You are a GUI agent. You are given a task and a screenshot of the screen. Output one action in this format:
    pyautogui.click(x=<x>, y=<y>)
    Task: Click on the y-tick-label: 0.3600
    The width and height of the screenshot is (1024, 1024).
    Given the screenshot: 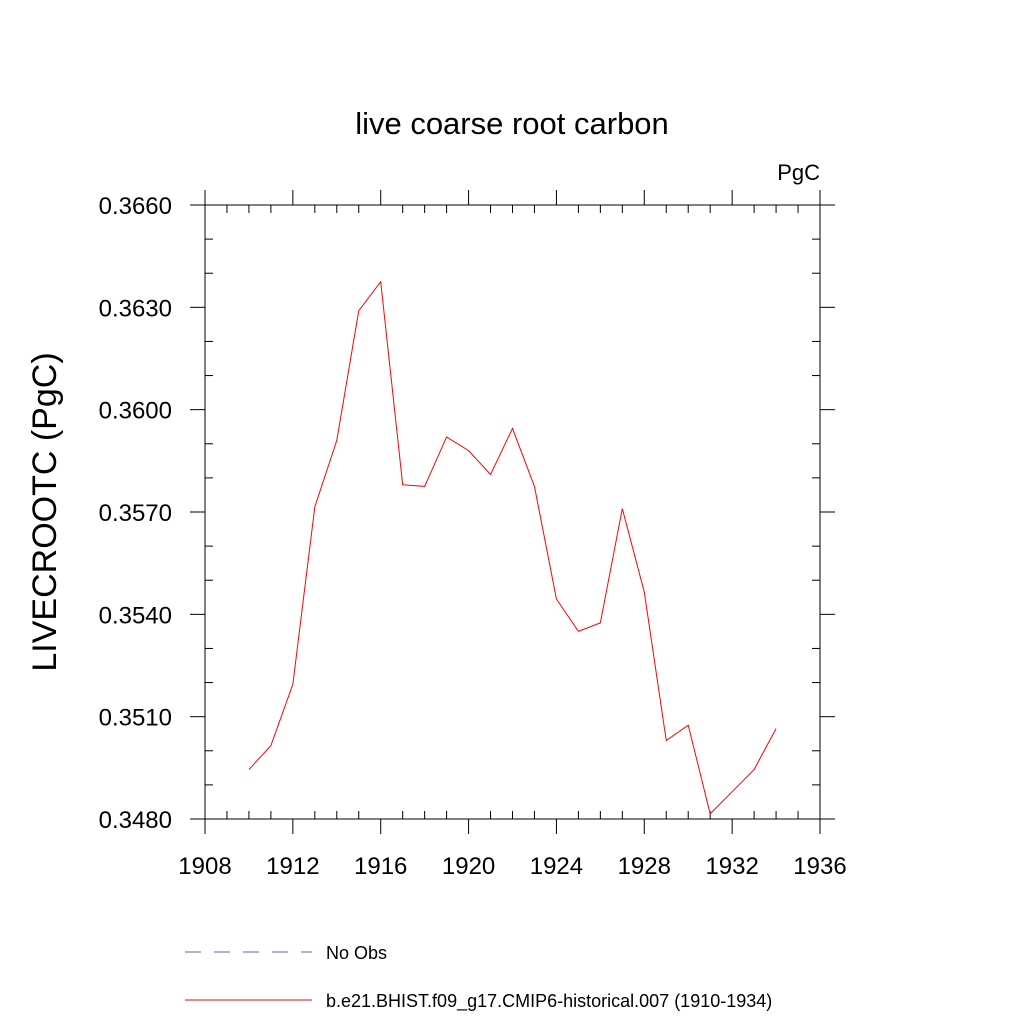 What is the action you would take?
    pyautogui.click(x=135, y=411)
    